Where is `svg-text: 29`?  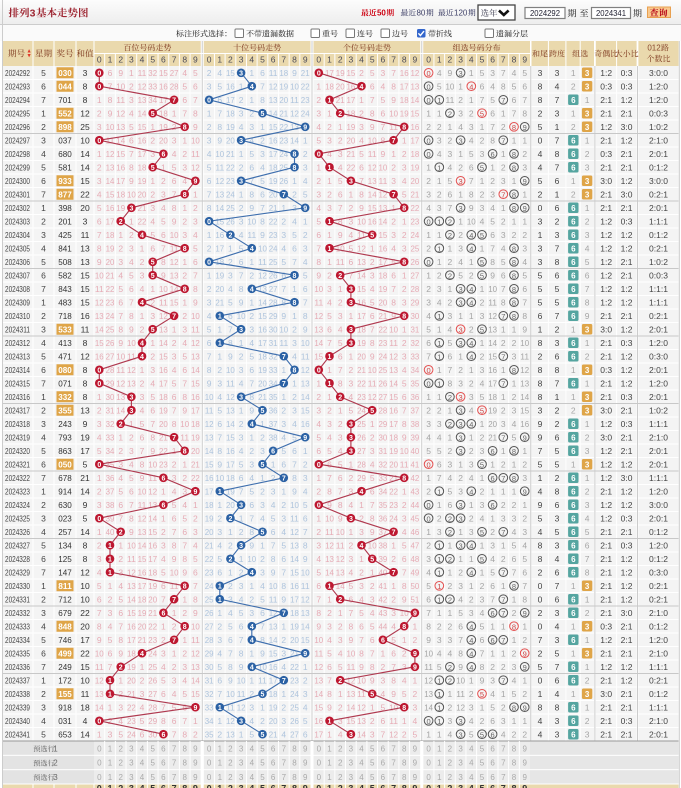
svg-text: 29 is located at coordinates (273, 316).